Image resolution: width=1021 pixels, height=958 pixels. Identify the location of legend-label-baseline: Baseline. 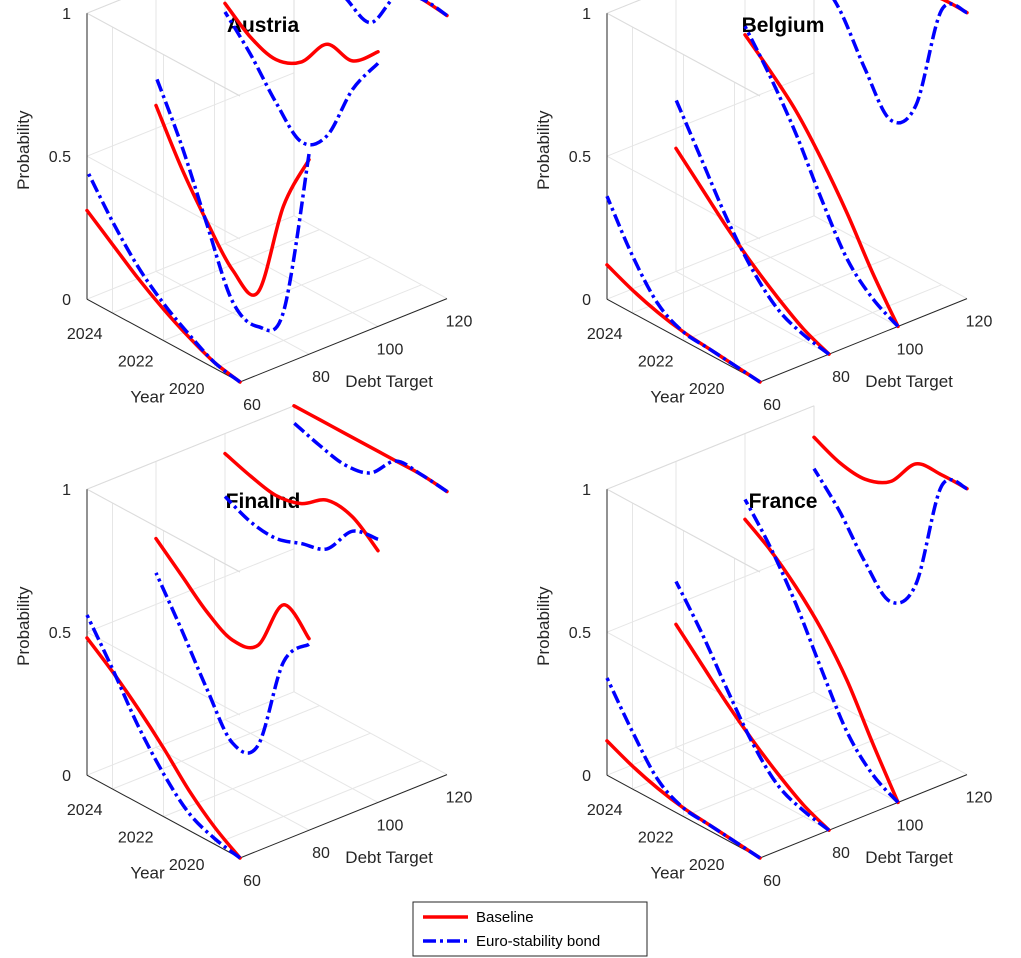
(505, 917).